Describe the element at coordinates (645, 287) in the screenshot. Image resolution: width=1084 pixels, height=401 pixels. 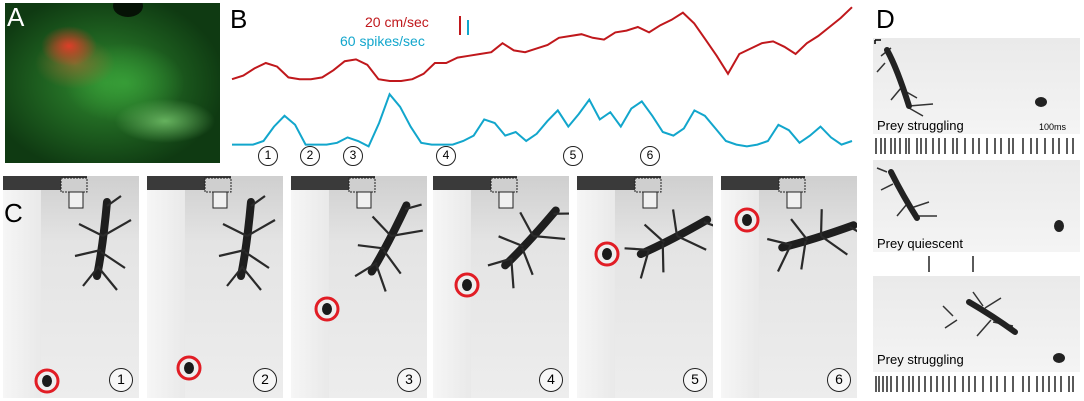
I see `video-frame-5: 5` at that location.